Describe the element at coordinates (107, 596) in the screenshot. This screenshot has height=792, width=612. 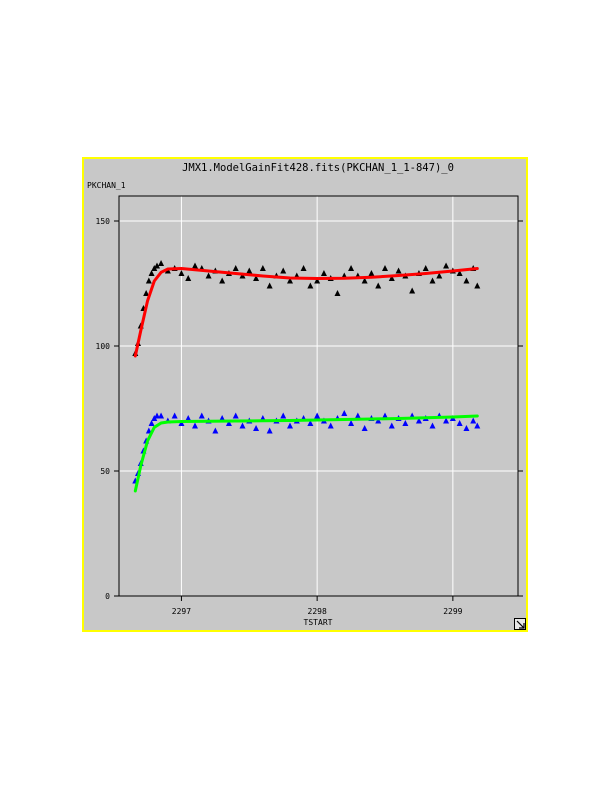
I see `y-tick-label: 0` at that location.